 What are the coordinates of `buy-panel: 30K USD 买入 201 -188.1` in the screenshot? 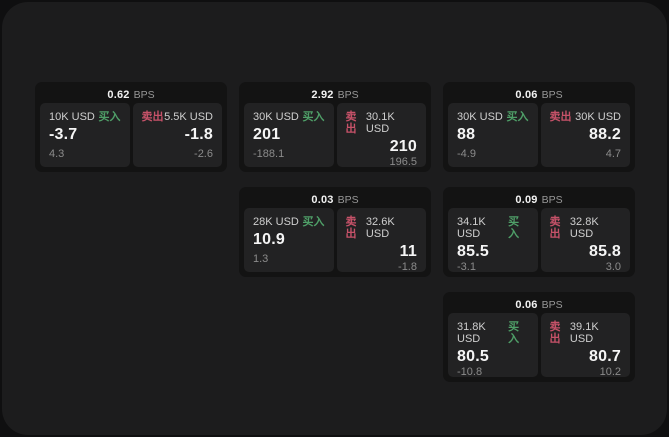 It's located at (289, 135).